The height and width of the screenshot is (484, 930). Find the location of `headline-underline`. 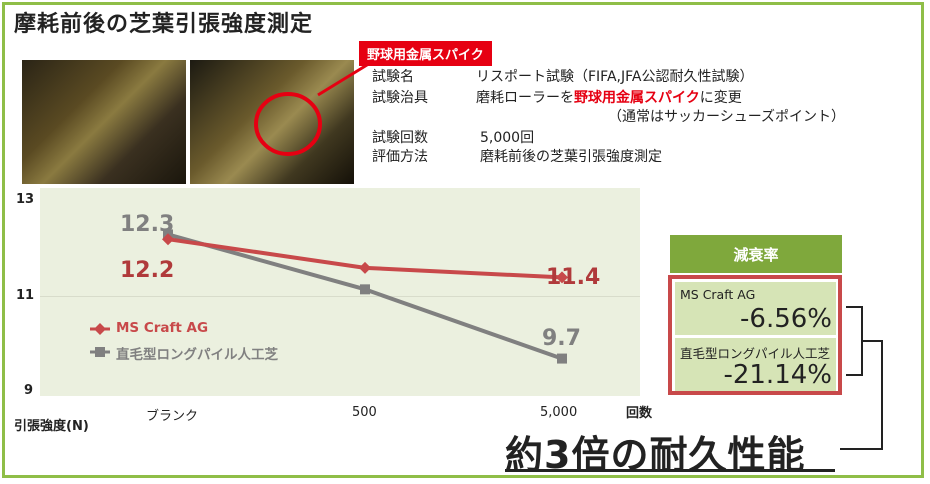

headline-underline is located at coordinates (670, 470).